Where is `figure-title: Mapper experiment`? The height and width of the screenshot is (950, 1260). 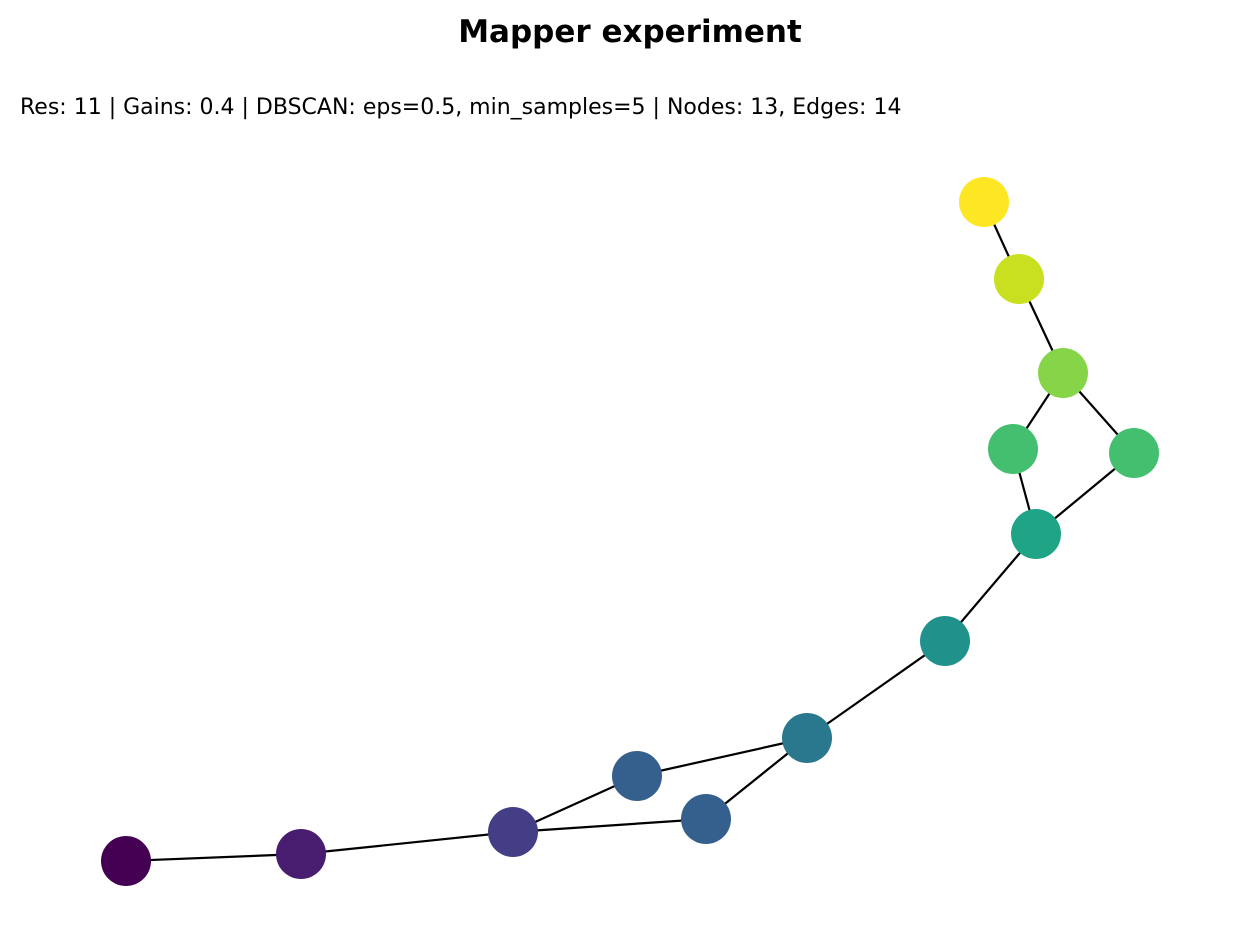
figure-title: Mapper experiment is located at coordinates (630, 32).